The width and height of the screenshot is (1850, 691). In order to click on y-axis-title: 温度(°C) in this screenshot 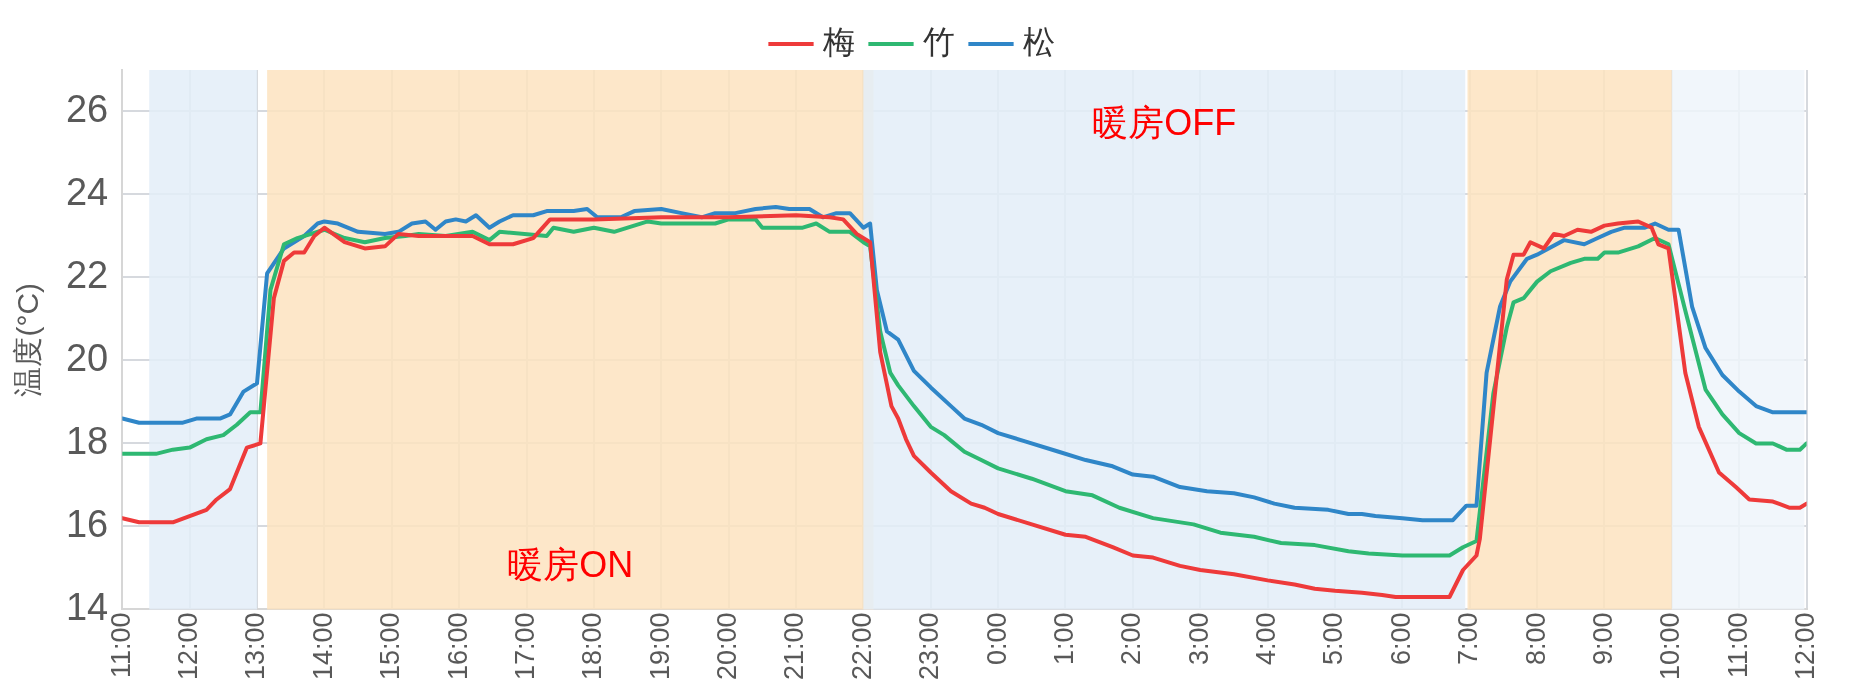, I will do `click(28, 339)`.